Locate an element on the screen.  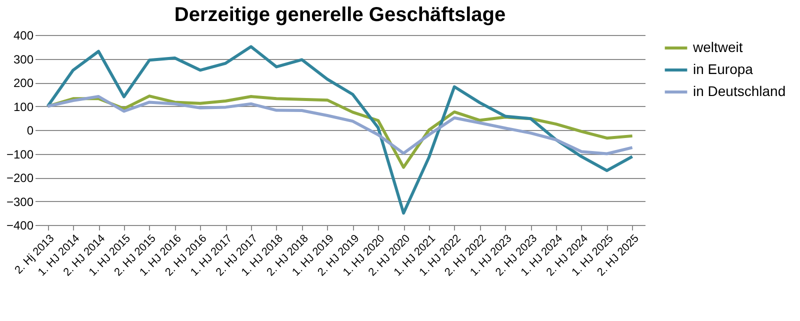
y-tick-label: −100 is located at coordinates (20, 154).